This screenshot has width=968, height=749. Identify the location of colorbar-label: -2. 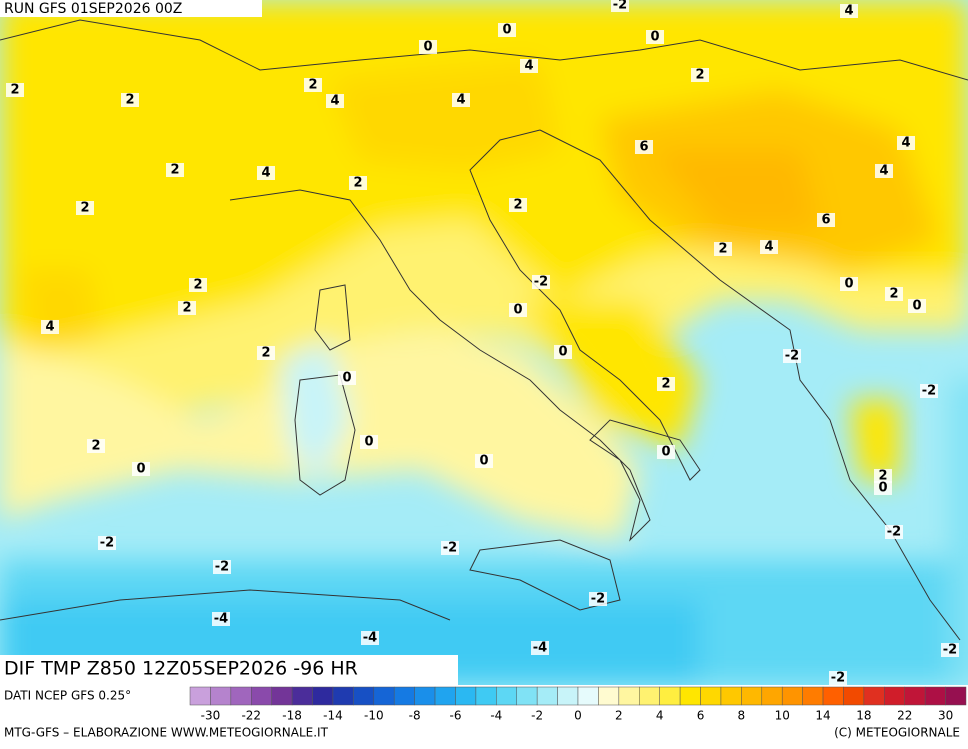
(537, 716).